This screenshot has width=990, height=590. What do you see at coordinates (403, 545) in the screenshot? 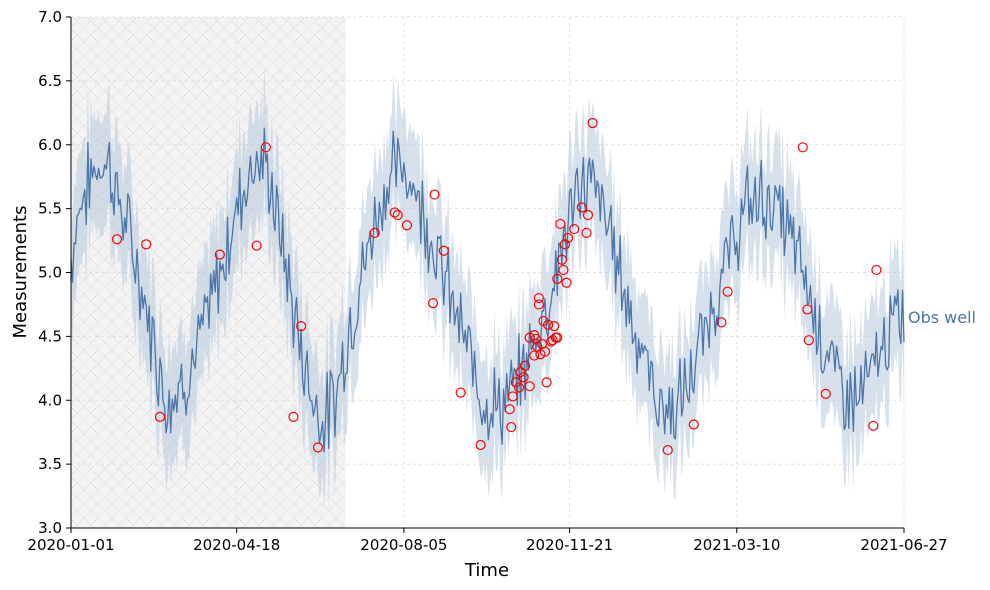
I see `x-tick-label-2: 2020-08-05` at bounding box center [403, 545].